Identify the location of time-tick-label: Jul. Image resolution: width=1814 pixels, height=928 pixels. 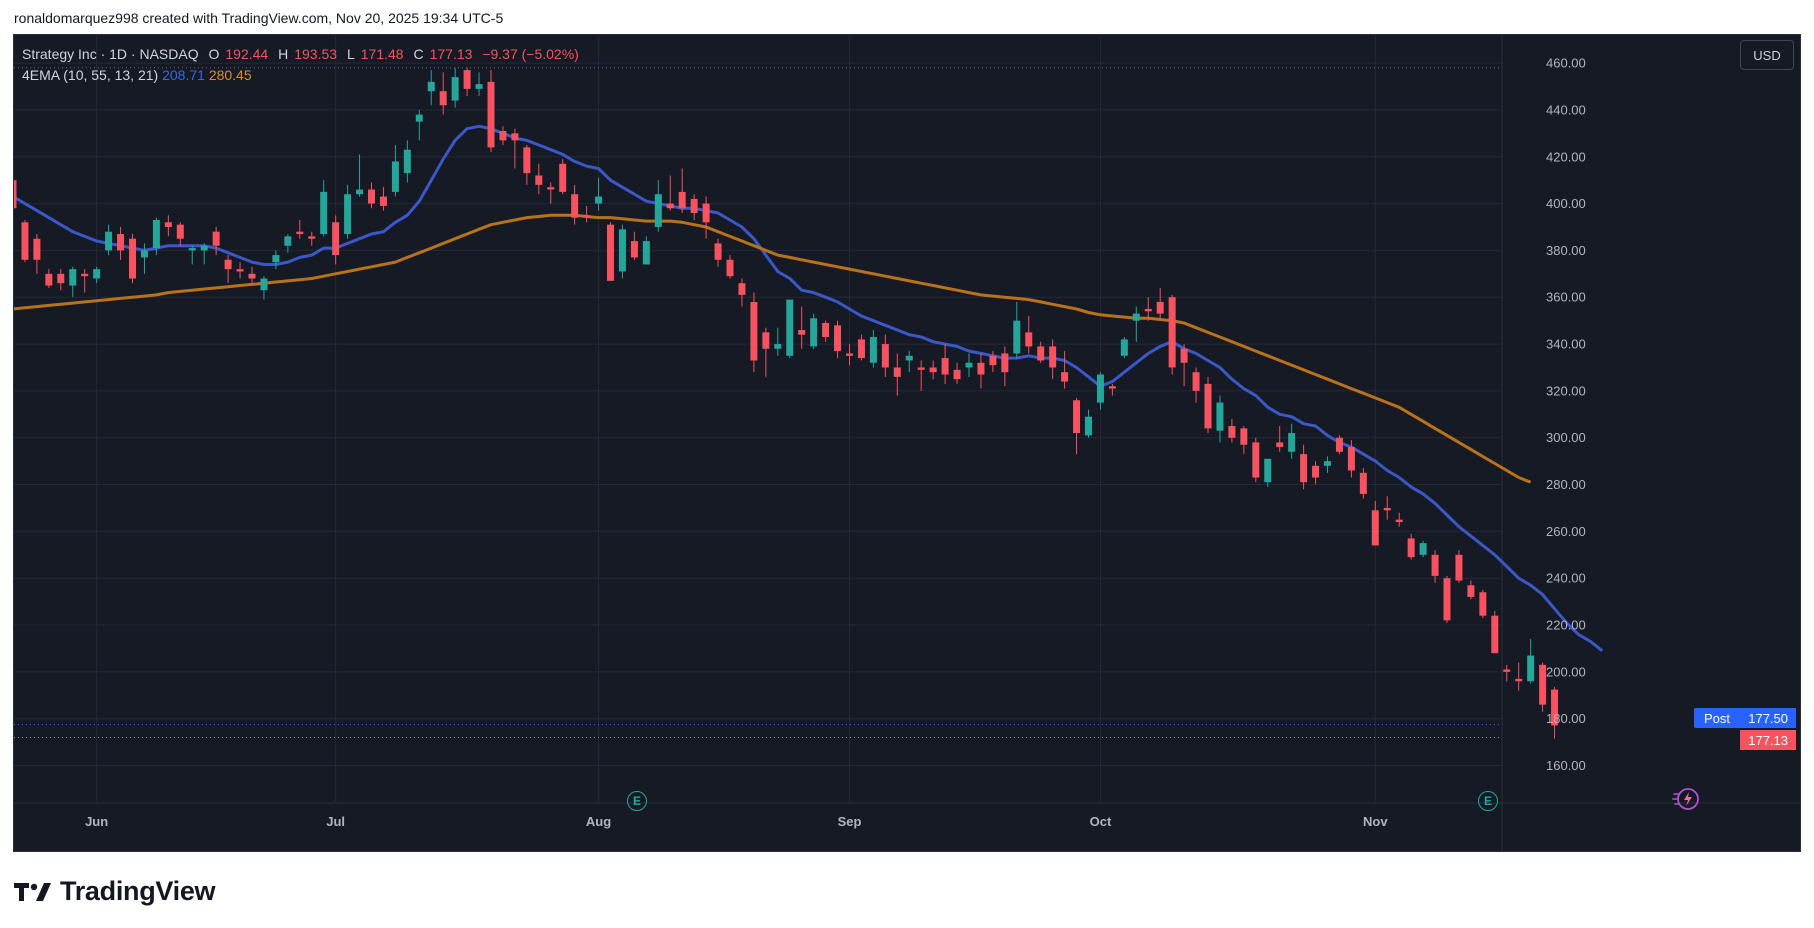
(335, 821).